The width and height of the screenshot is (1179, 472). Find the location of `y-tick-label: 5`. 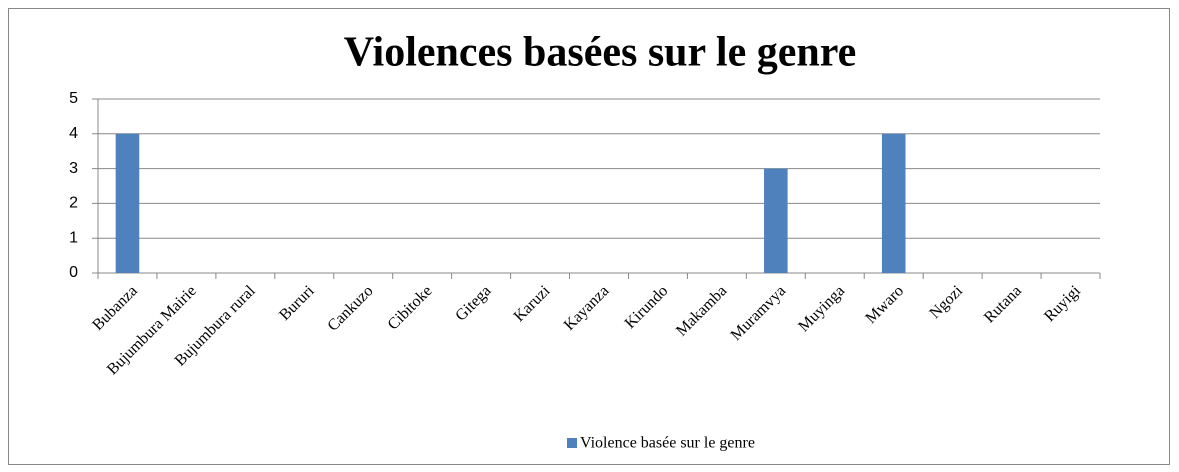

y-tick-label: 5 is located at coordinates (73, 98).